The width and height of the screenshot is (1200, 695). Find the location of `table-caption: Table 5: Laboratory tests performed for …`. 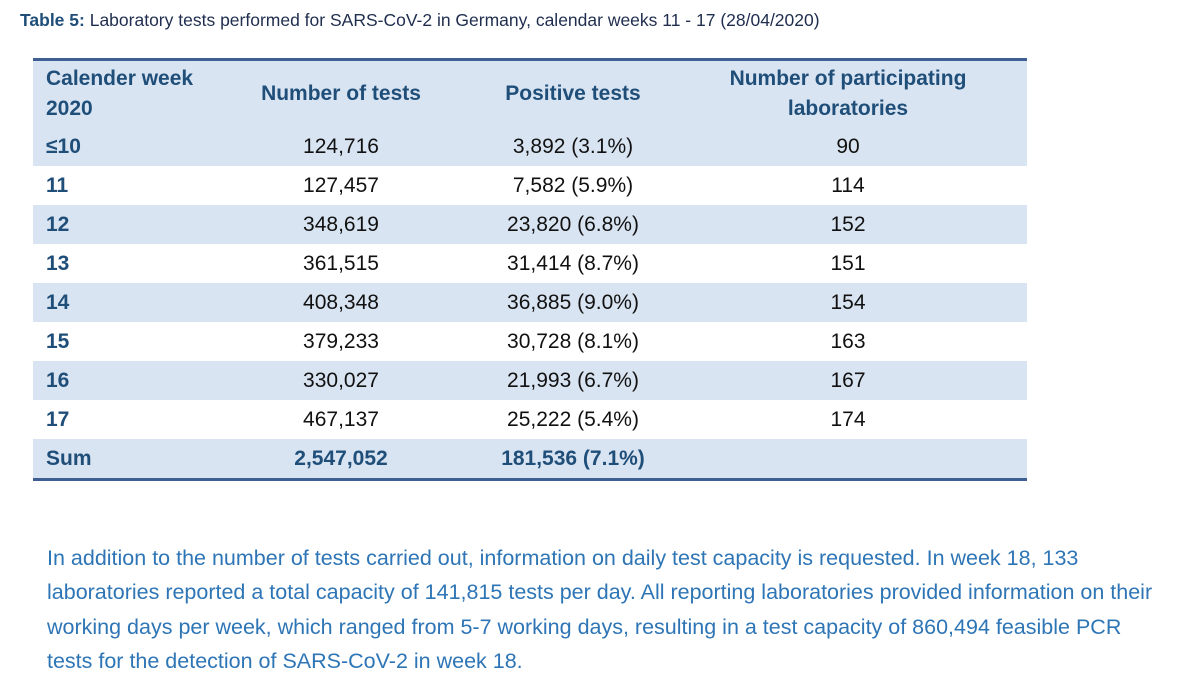

table-caption: Table 5: Laboratory tests performed for … is located at coordinates (420, 20).